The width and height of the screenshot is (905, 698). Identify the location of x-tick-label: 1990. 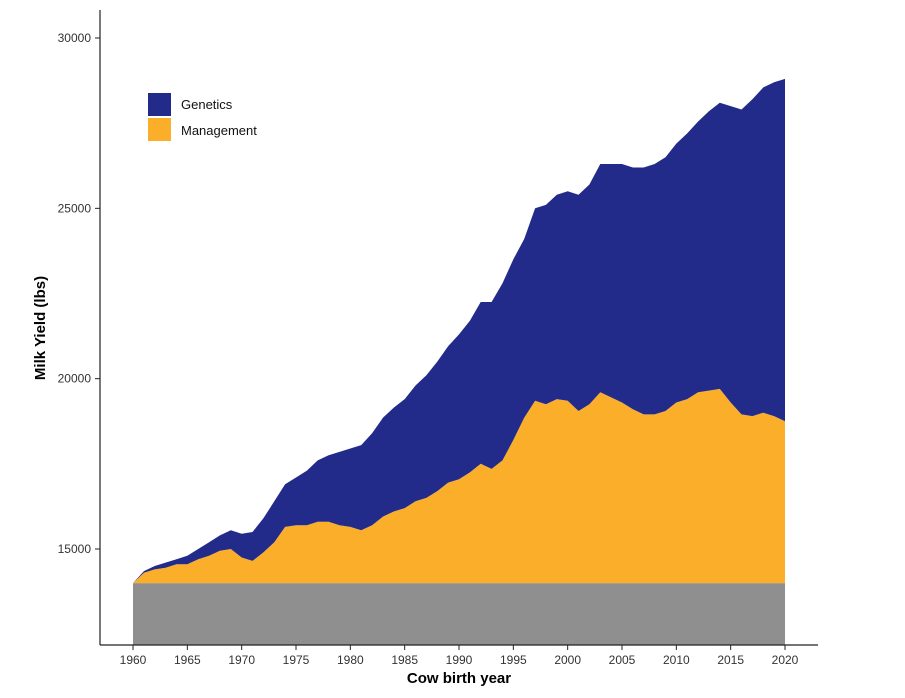
(459, 660).